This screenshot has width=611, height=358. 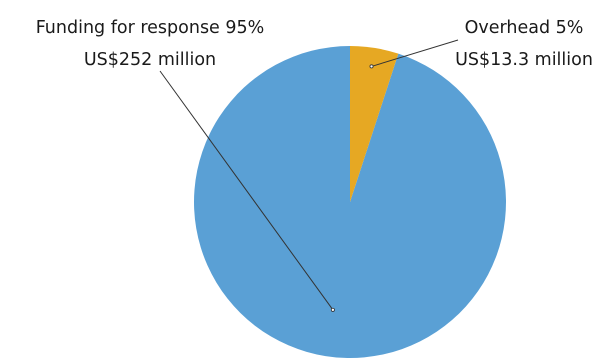 I want to click on slice-overhead-leader-line, so click(x=415, y=53).